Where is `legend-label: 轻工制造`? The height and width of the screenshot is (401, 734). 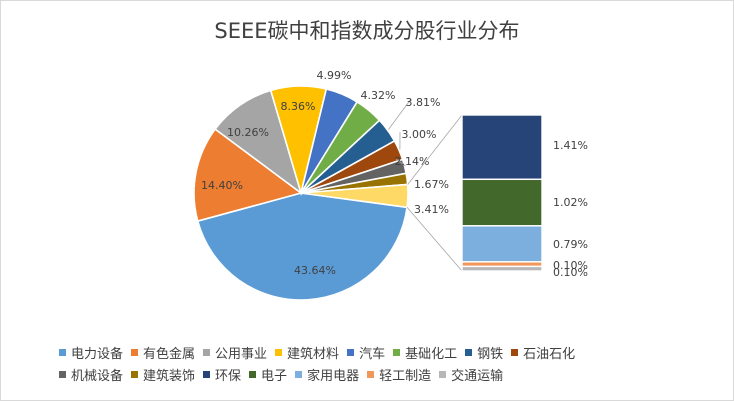
legend-label: 轻工制造 is located at coordinates (405, 376).